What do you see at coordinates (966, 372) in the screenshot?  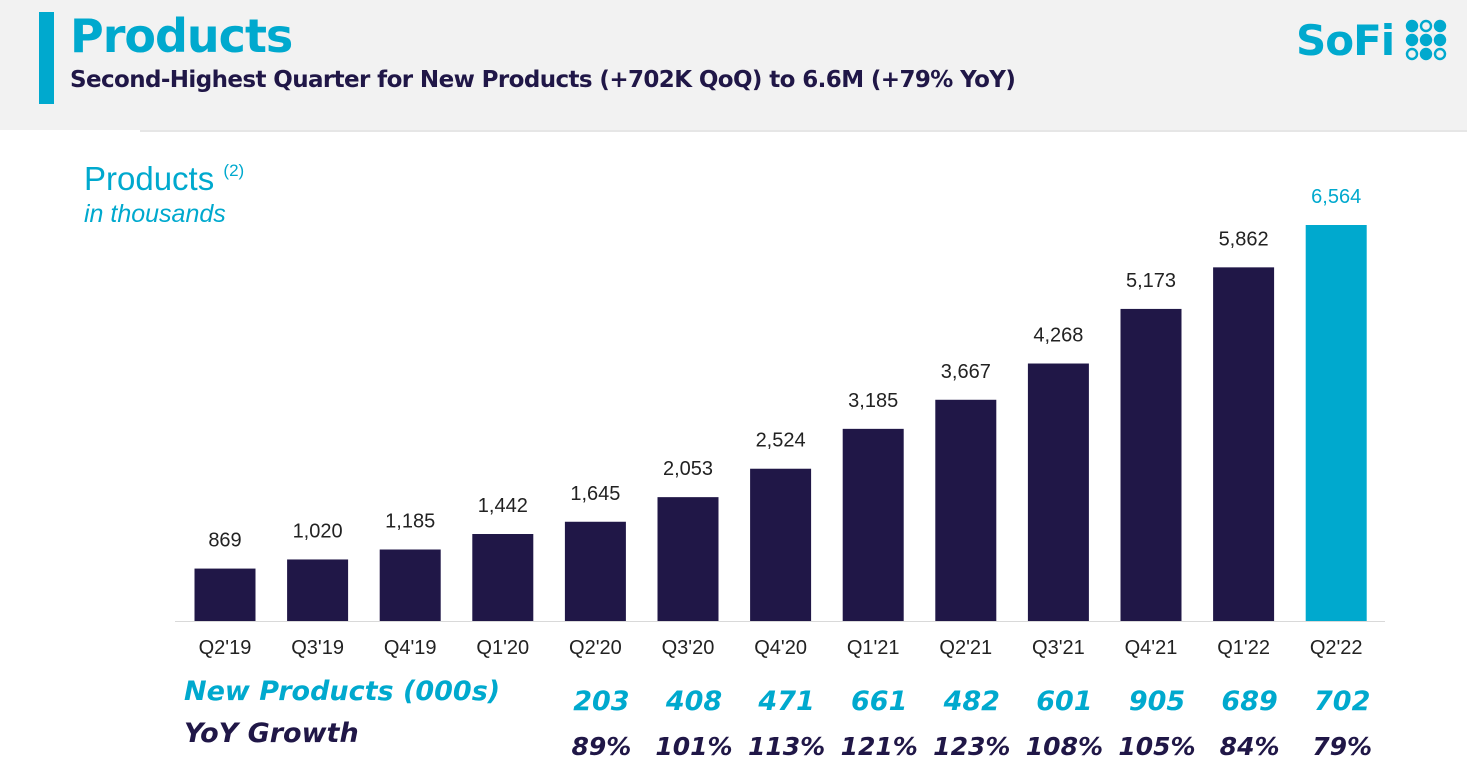 I see `value-label: 3,667` at bounding box center [966, 372].